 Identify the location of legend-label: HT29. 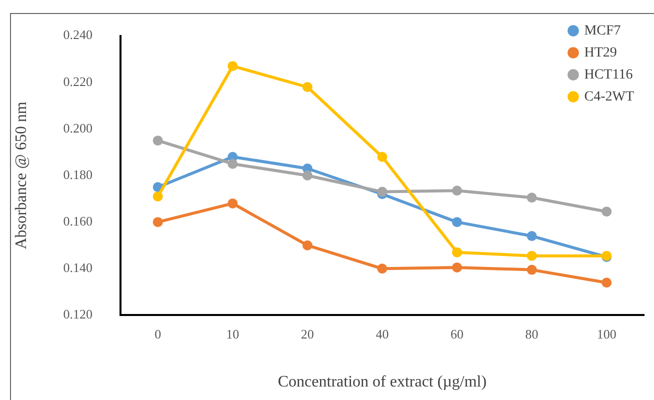
(600, 52).